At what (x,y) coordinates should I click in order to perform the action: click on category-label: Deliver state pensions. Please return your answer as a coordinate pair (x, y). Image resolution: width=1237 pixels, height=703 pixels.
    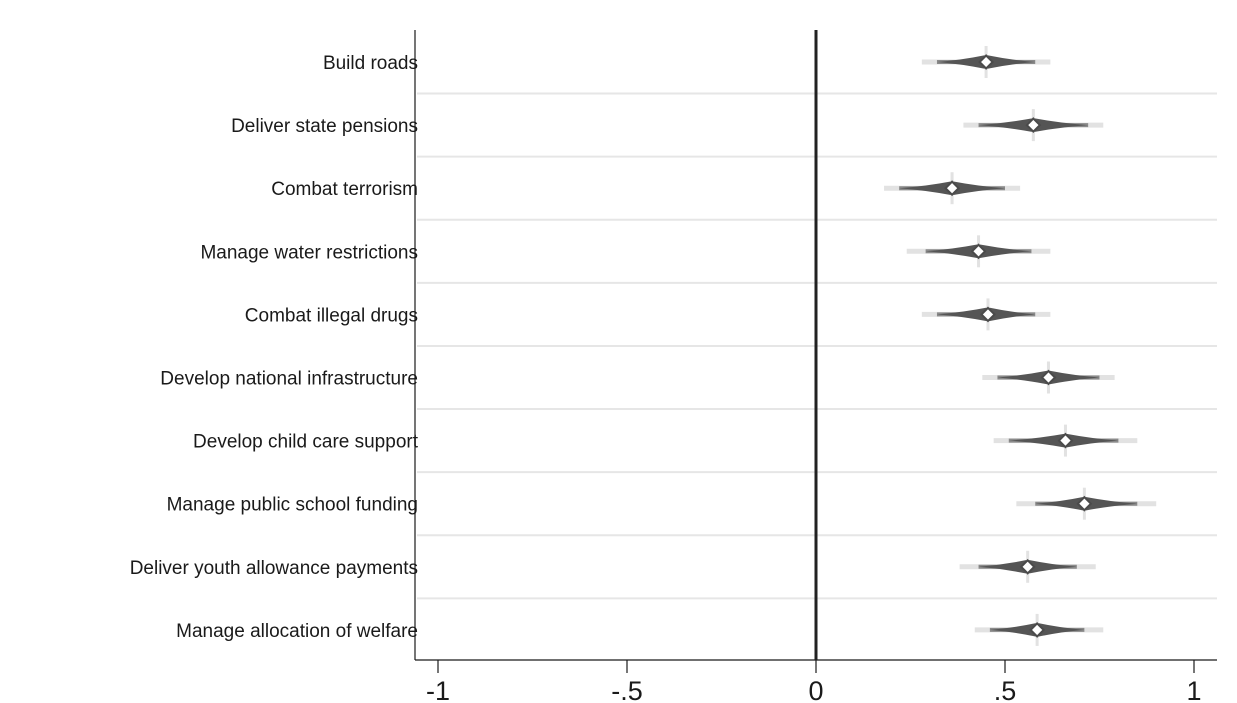
    Looking at the image, I should click on (324, 126).